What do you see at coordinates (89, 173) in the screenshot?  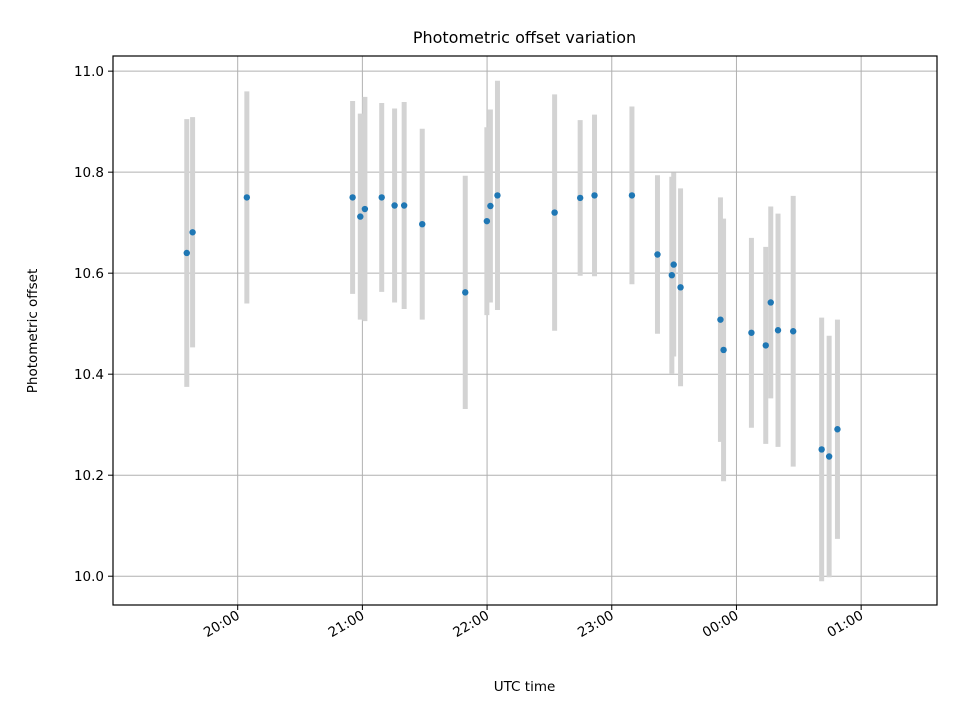 I see `y-tick-label: 10.8` at bounding box center [89, 173].